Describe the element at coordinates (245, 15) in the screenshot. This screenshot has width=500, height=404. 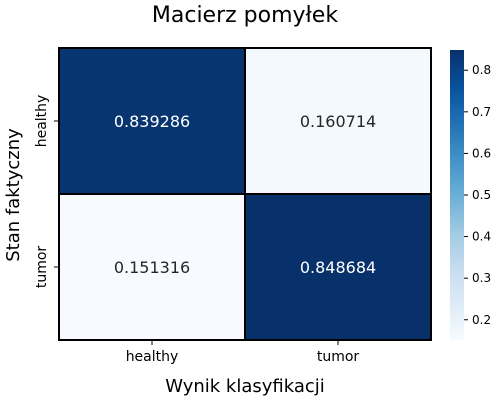
I see `chart-title: Macierz pomyłek` at that location.